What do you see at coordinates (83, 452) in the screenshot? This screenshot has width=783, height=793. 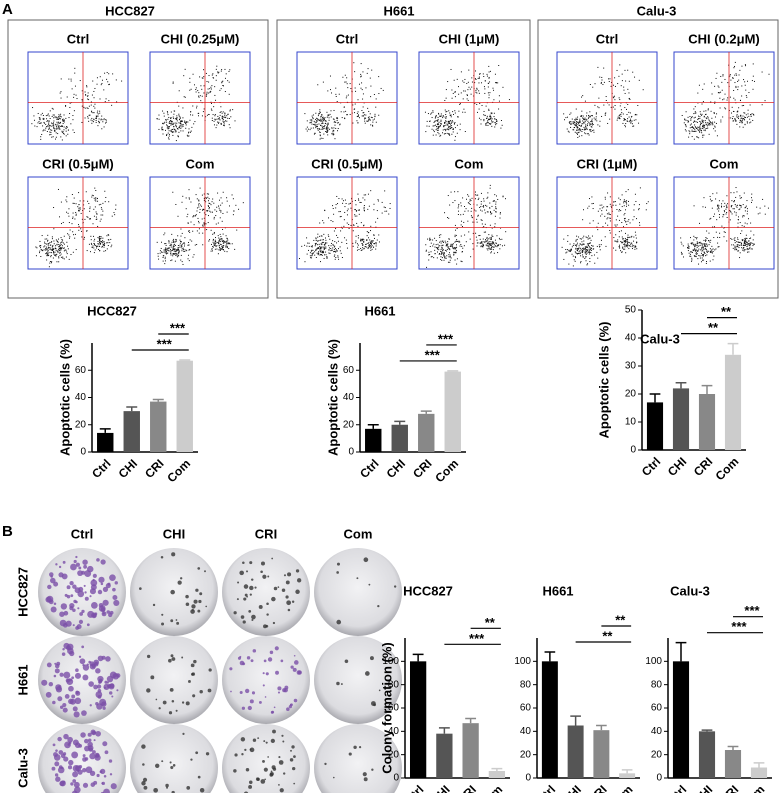 I see `y-tick-label: 0` at bounding box center [83, 452].